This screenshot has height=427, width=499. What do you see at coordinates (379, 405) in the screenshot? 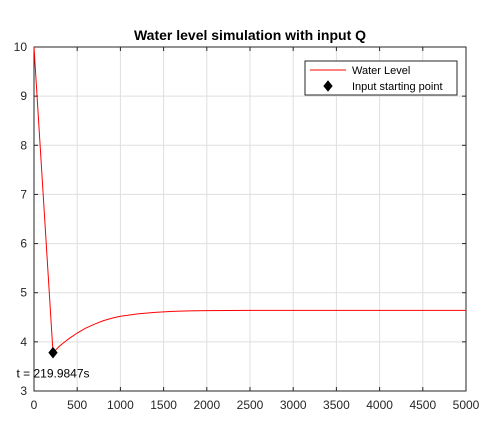
I see `x-tick-label: 4000` at bounding box center [379, 405].